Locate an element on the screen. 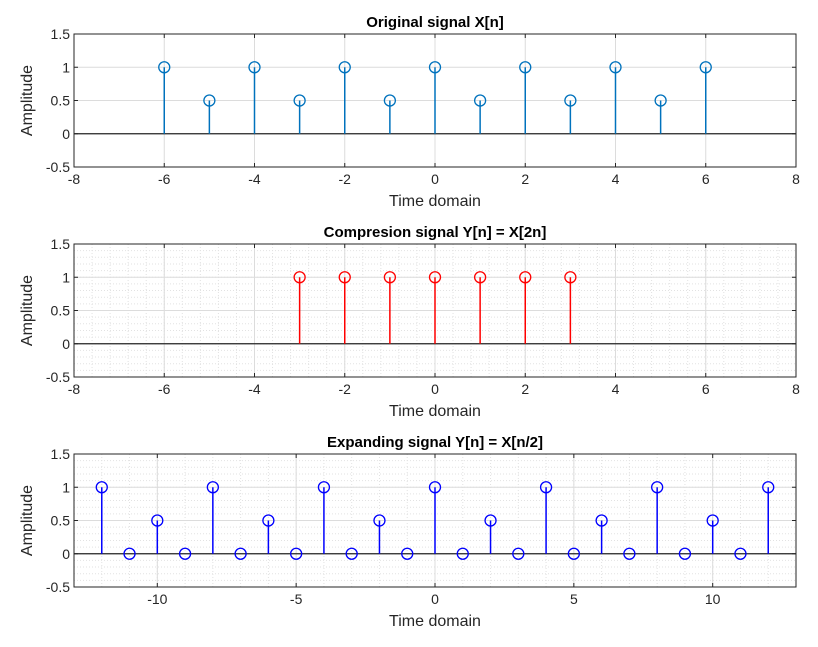  x-tick-label: 5 is located at coordinates (574, 599).